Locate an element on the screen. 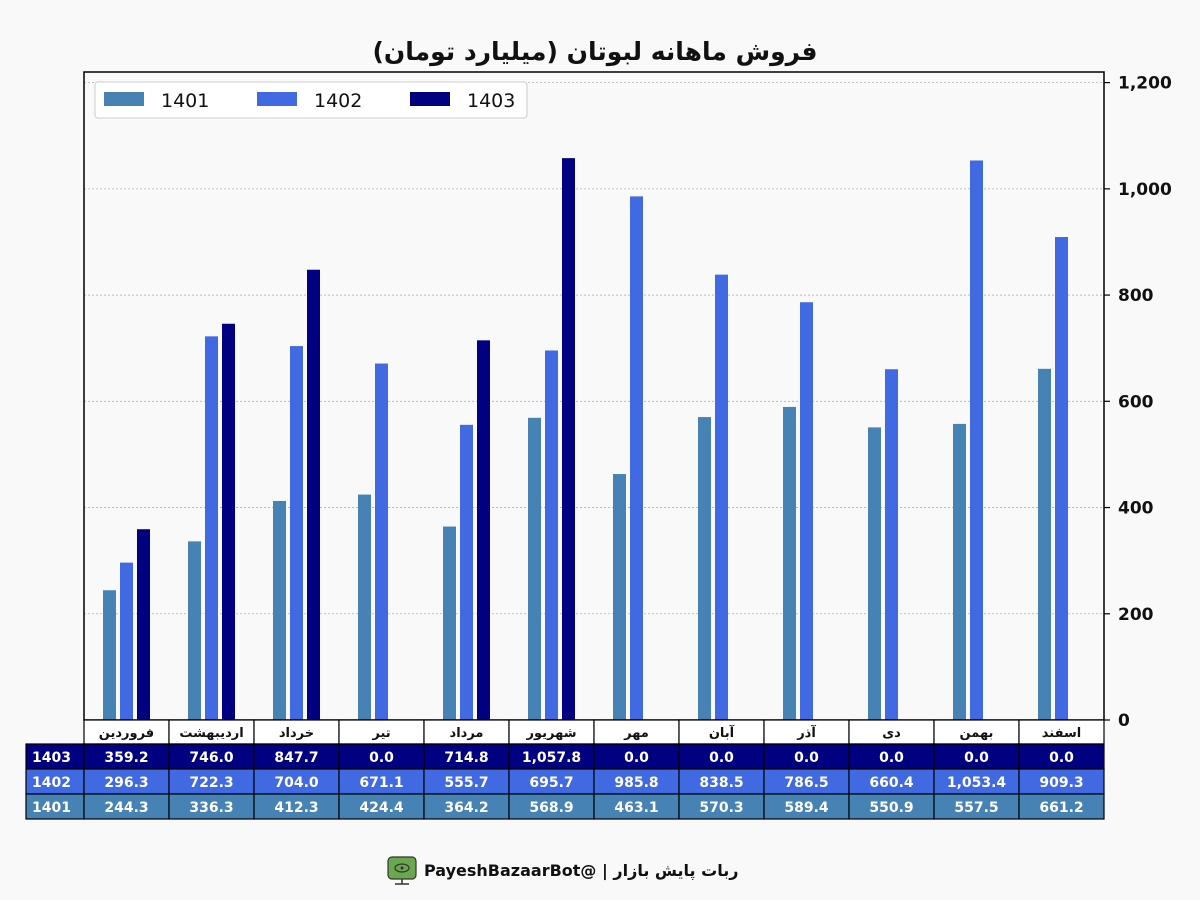 This screenshot has height=900, width=1200. legend-label: 1403 is located at coordinates (491, 101).